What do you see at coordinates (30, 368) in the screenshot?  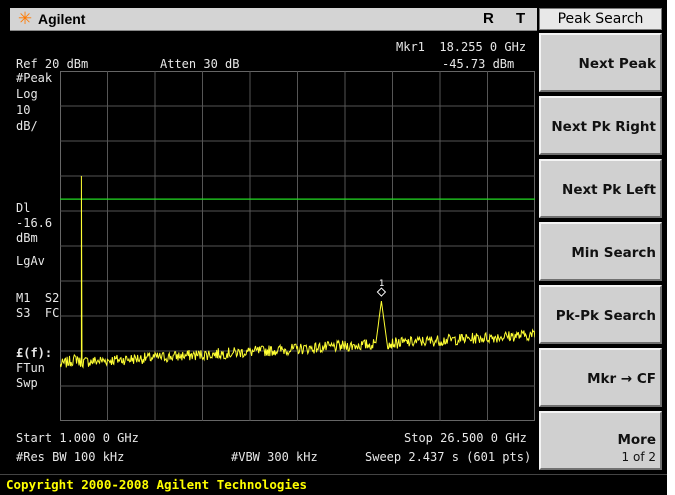 I see `freq-tune-label: FTun` at bounding box center [30, 368].